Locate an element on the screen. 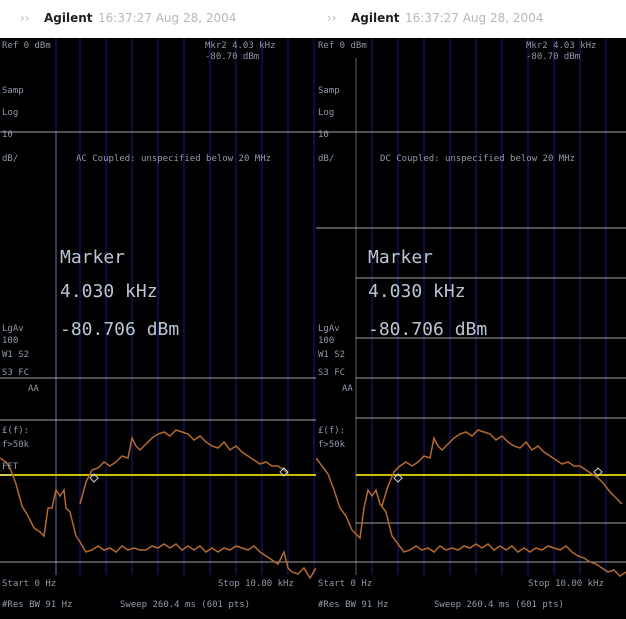 The height and width of the screenshot is (619, 626). left-side-s3fc: S3 FC is located at coordinates (15, 373).